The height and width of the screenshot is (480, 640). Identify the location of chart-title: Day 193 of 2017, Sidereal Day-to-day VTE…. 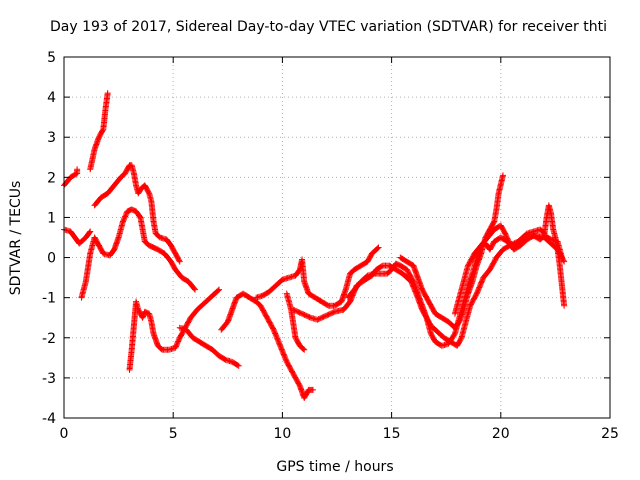
(328, 27).